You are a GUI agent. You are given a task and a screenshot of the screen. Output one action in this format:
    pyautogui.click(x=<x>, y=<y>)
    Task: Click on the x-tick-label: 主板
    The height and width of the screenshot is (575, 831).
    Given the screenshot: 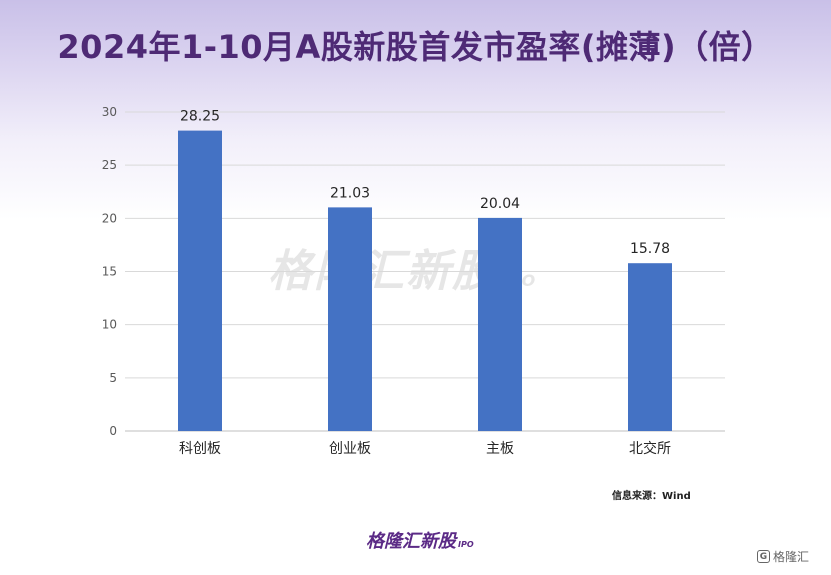 What is the action you would take?
    pyautogui.click(x=500, y=449)
    